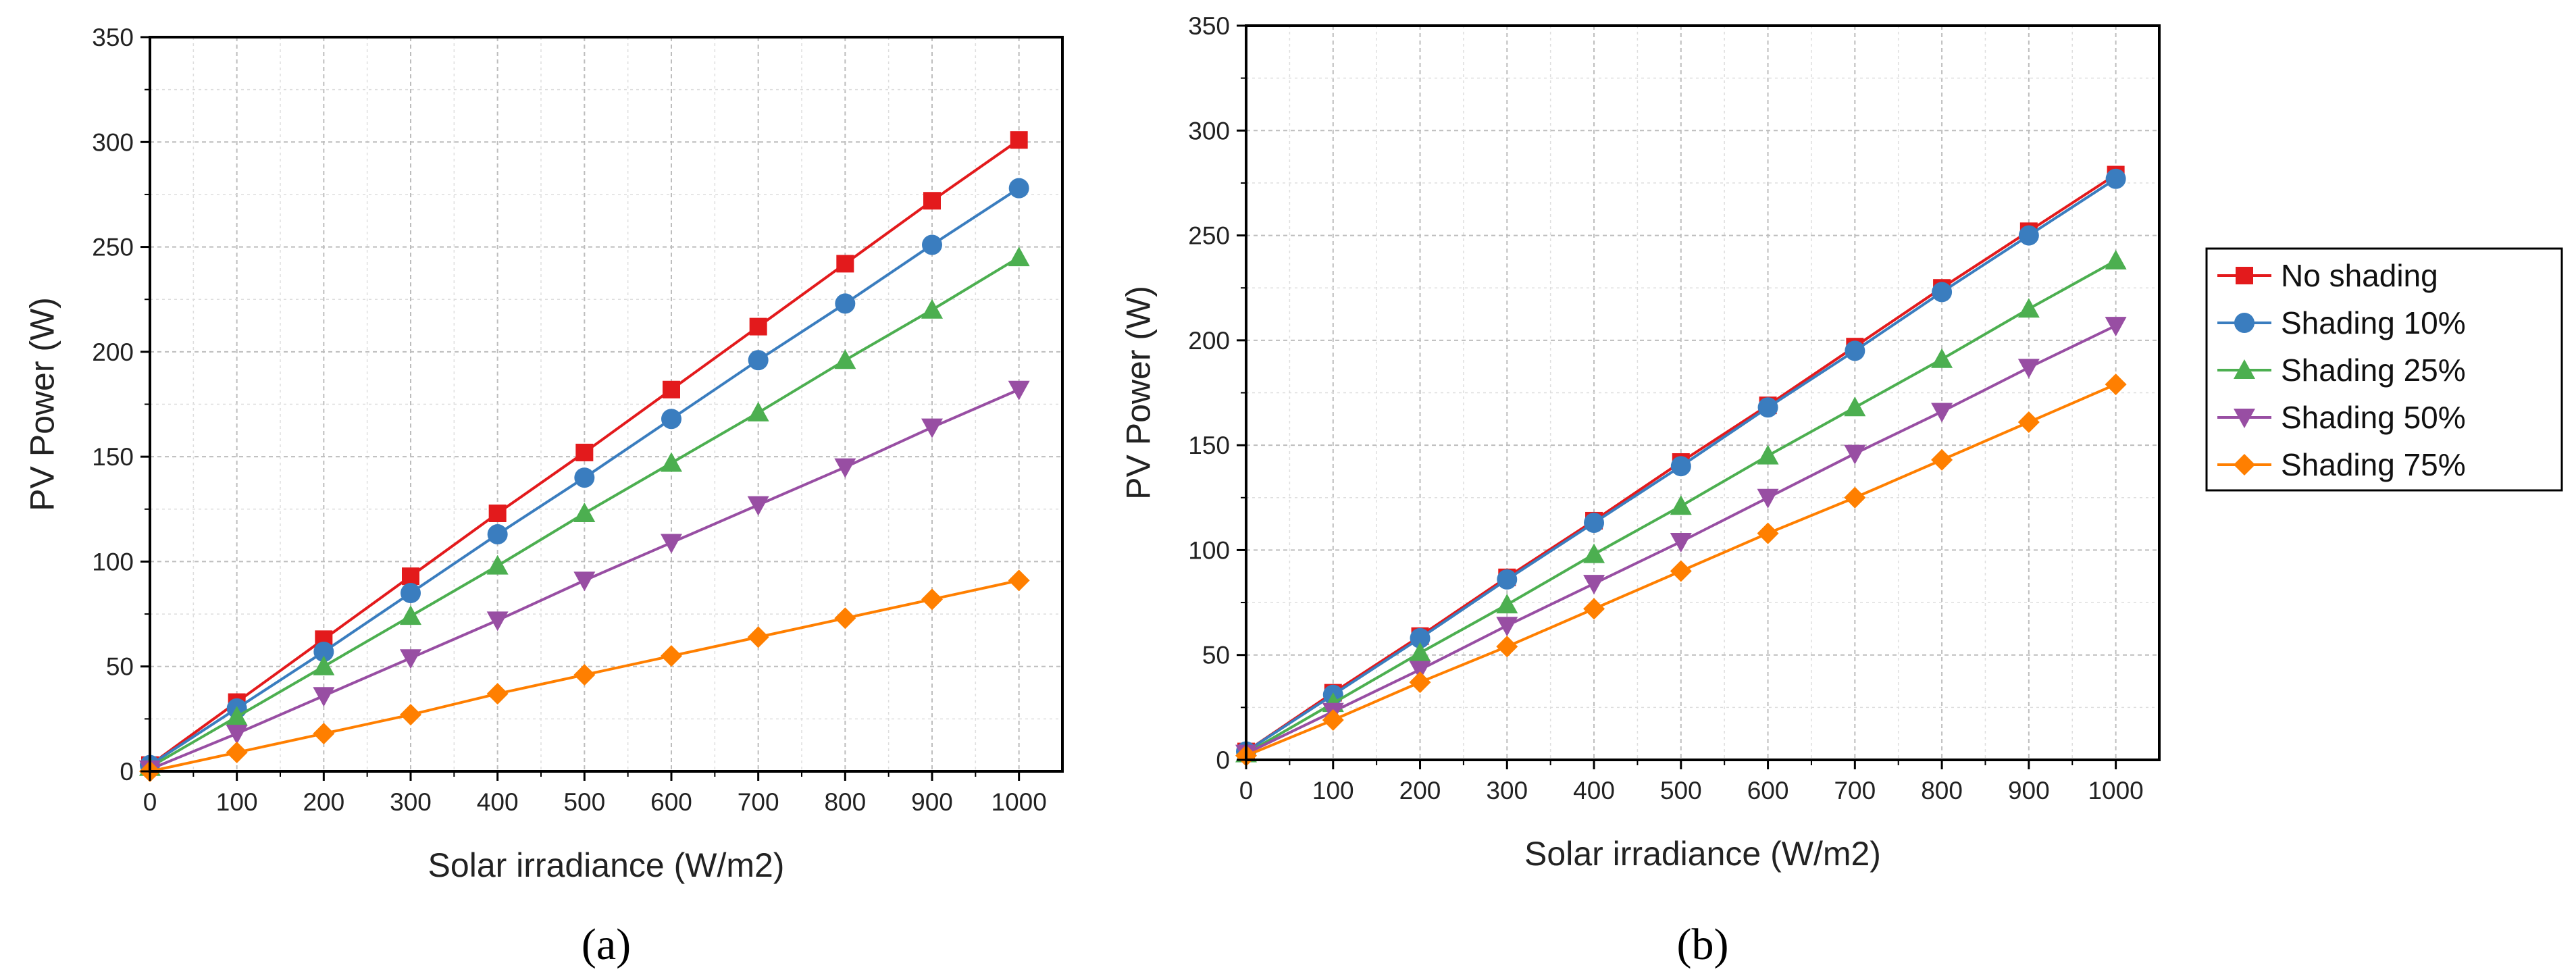 The height and width of the screenshot is (976, 2576). I want to click on x-tick-label-a: 500, so click(584, 802).